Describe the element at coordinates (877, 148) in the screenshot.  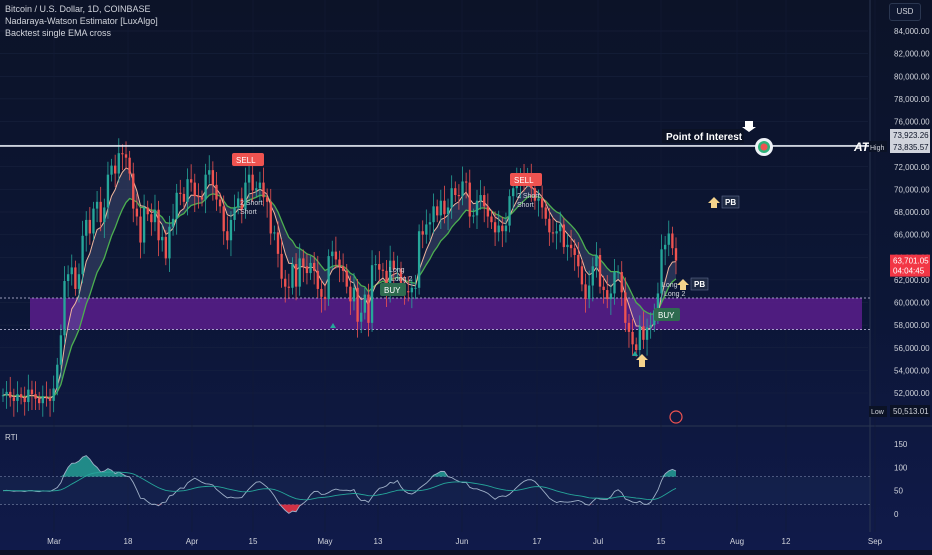
I see `high-tag: High` at that location.